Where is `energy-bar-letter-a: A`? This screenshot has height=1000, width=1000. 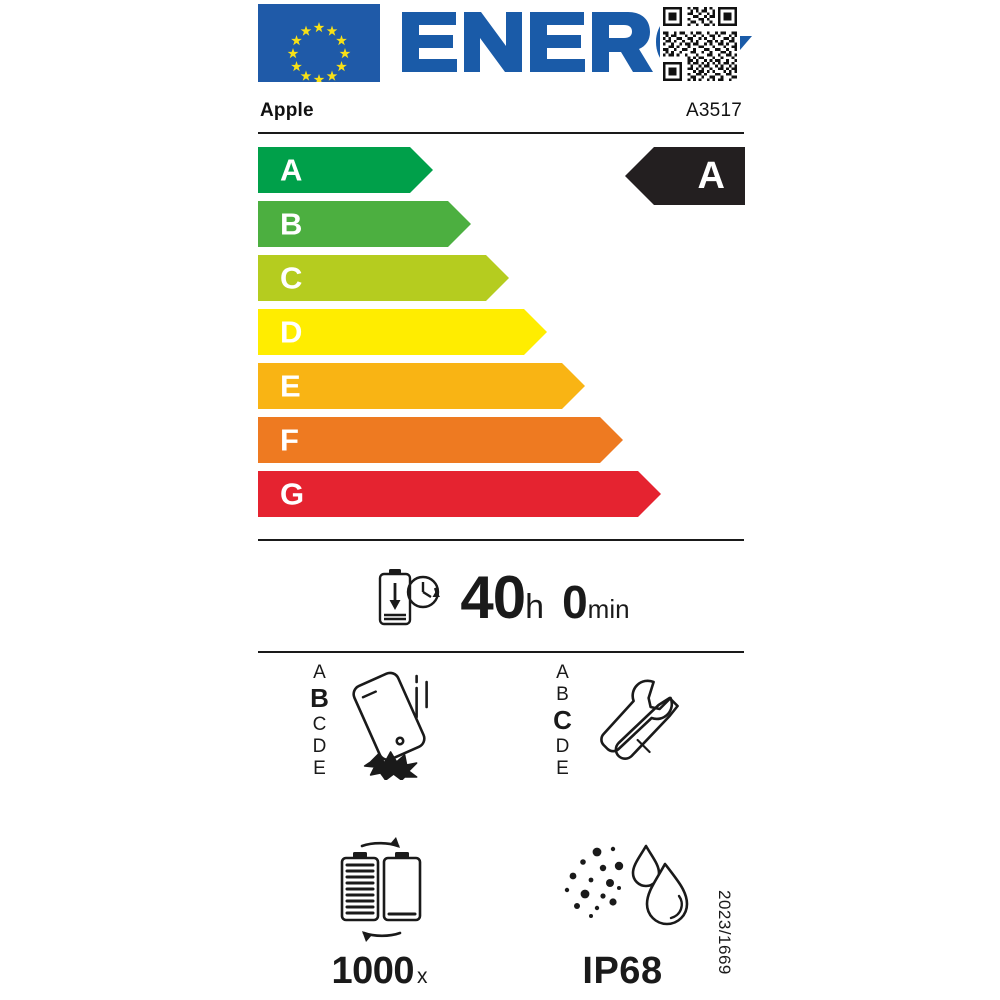
energy-bar-letter-a: A is located at coordinates (291, 170).